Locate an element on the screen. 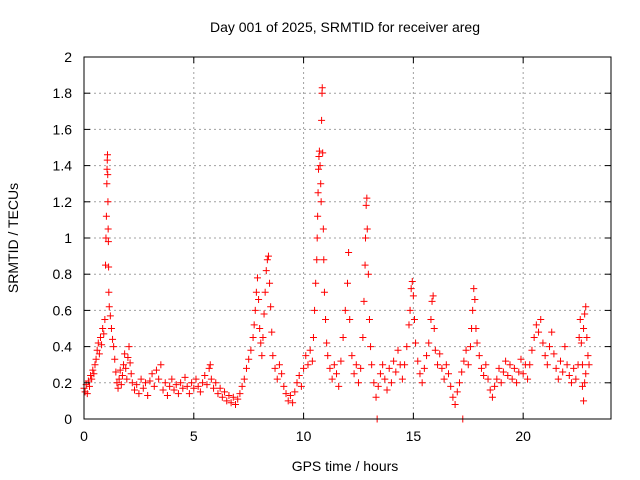 Image resolution: width=640 pixels, height=480 pixels. y-tick-label: 1.4 is located at coordinates (63, 166).